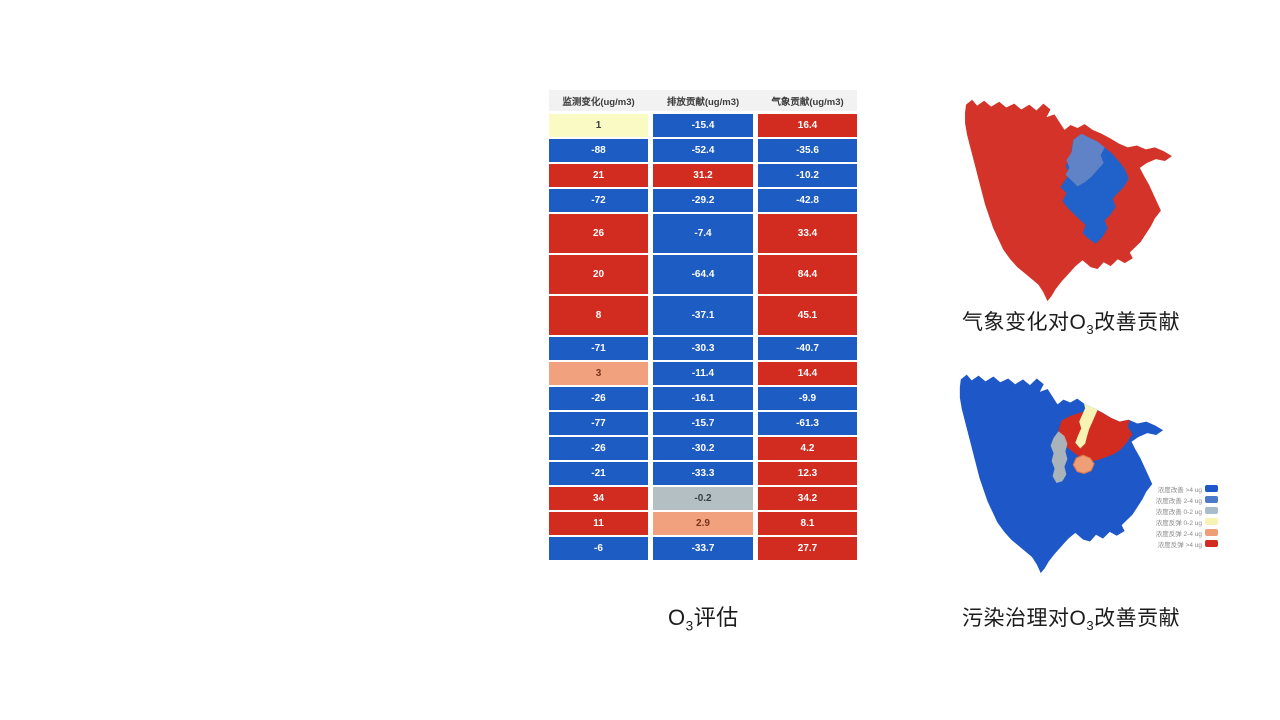  Describe the element at coordinates (703, 200) in the screenshot. I see `table-row: -72 -29.2 -42.8` at that location.